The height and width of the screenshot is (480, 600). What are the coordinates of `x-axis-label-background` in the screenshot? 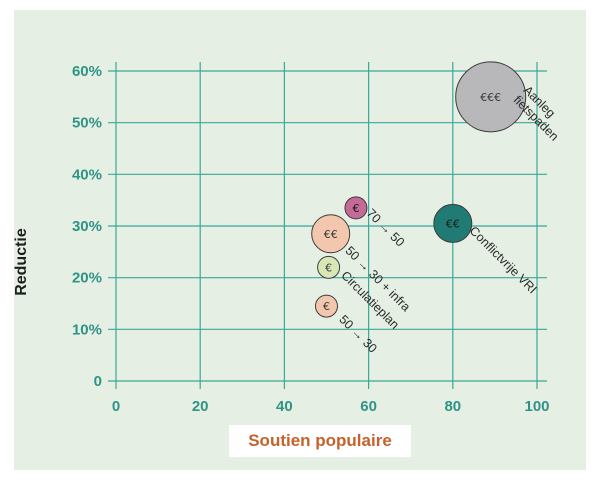 It's located at (320, 441).